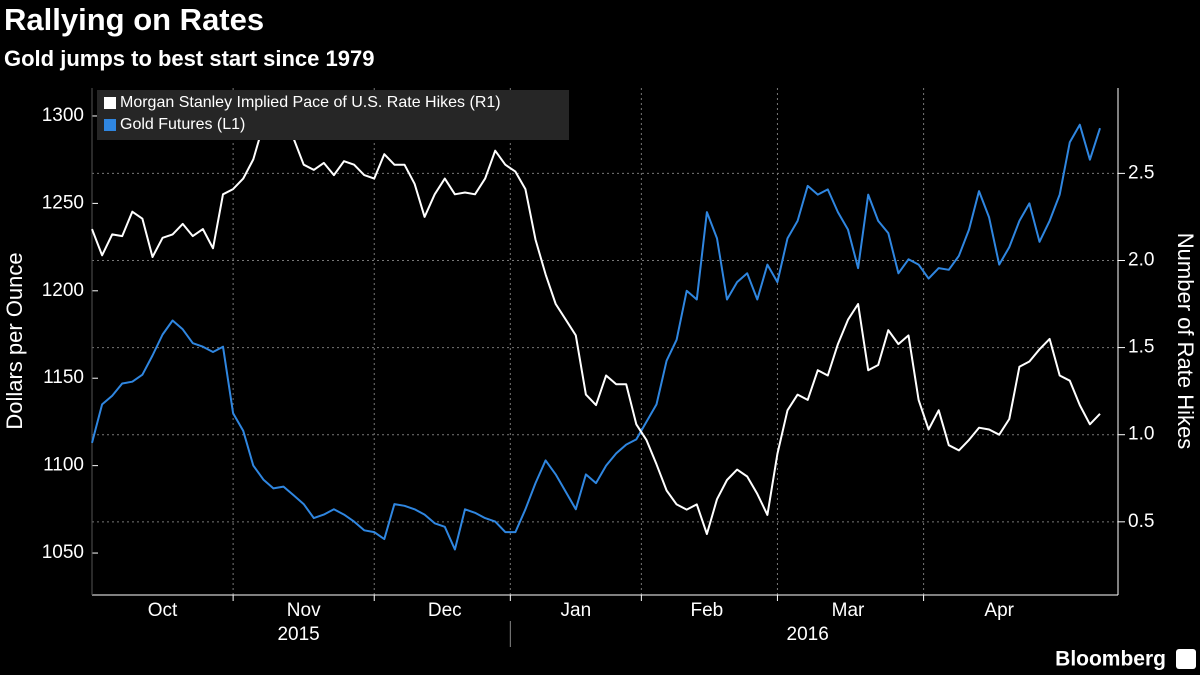 Image resolution: width=1200 pixels, height=675 pixels. I want to click on y2-tick-label: 1.0, so click(1141, 434).